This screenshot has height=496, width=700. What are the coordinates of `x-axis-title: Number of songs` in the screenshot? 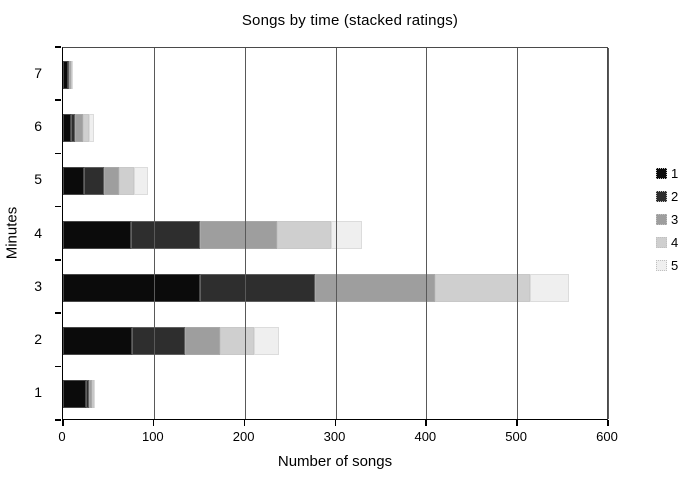 It's located at (335, 461).